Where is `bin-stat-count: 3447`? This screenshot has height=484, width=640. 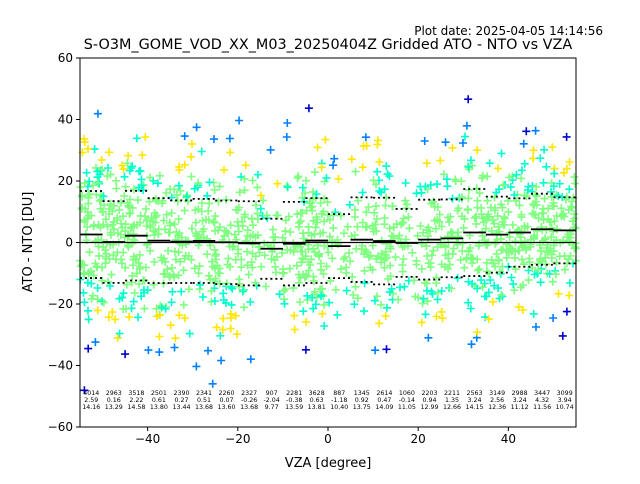 bin-stat-count: 3447 is located at coordinates (542, 393).